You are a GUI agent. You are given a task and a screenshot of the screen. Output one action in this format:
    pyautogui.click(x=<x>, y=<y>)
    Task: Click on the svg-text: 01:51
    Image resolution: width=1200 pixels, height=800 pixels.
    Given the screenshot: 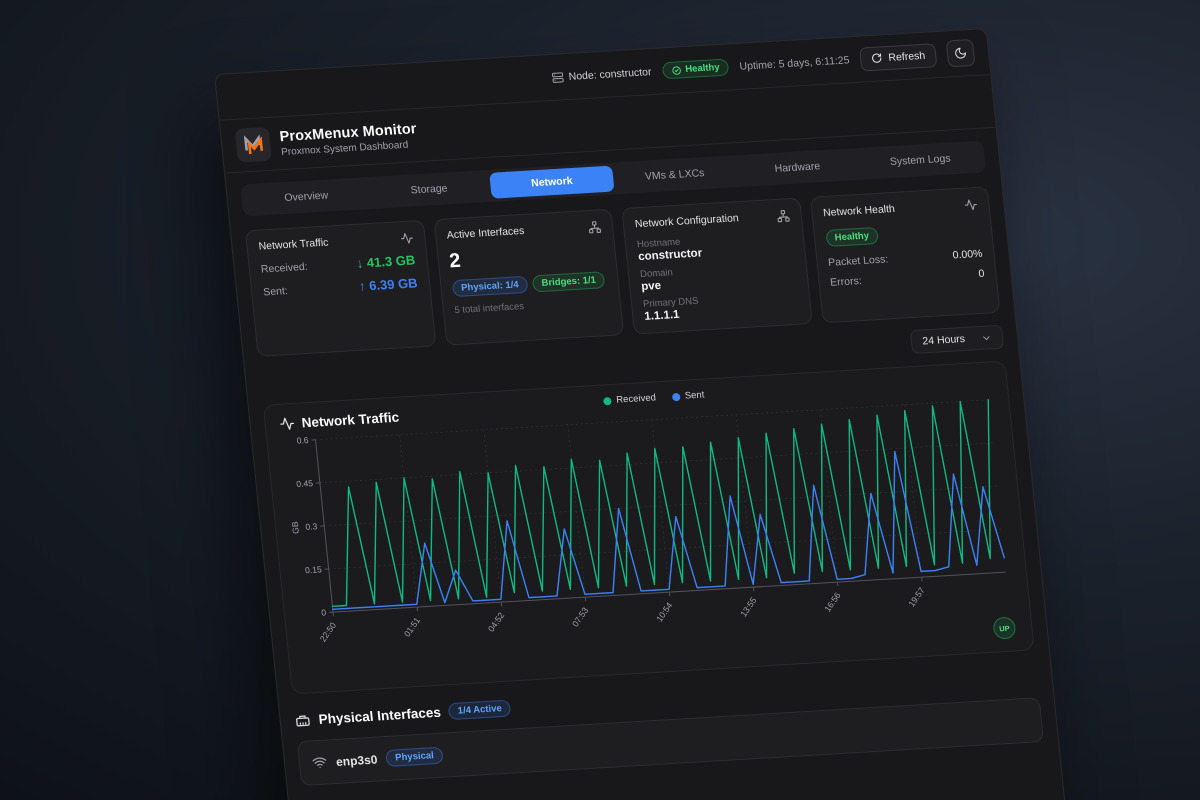 What is the action you would take?
    pyautogui.click(x=412, y=626)
    